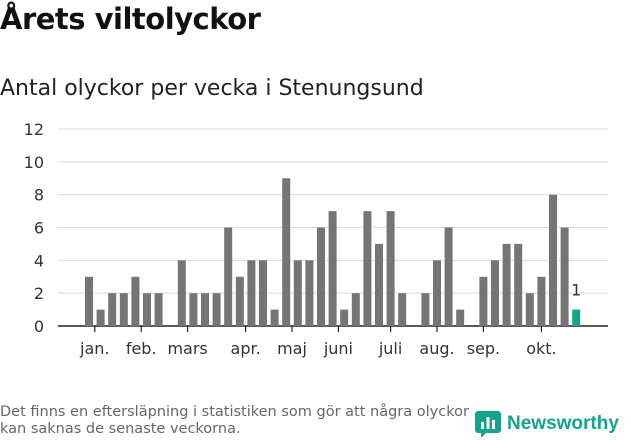 The image size is (631, 440). I want to click on newsworthy-logo: Newsworthy, so click(547, 424).